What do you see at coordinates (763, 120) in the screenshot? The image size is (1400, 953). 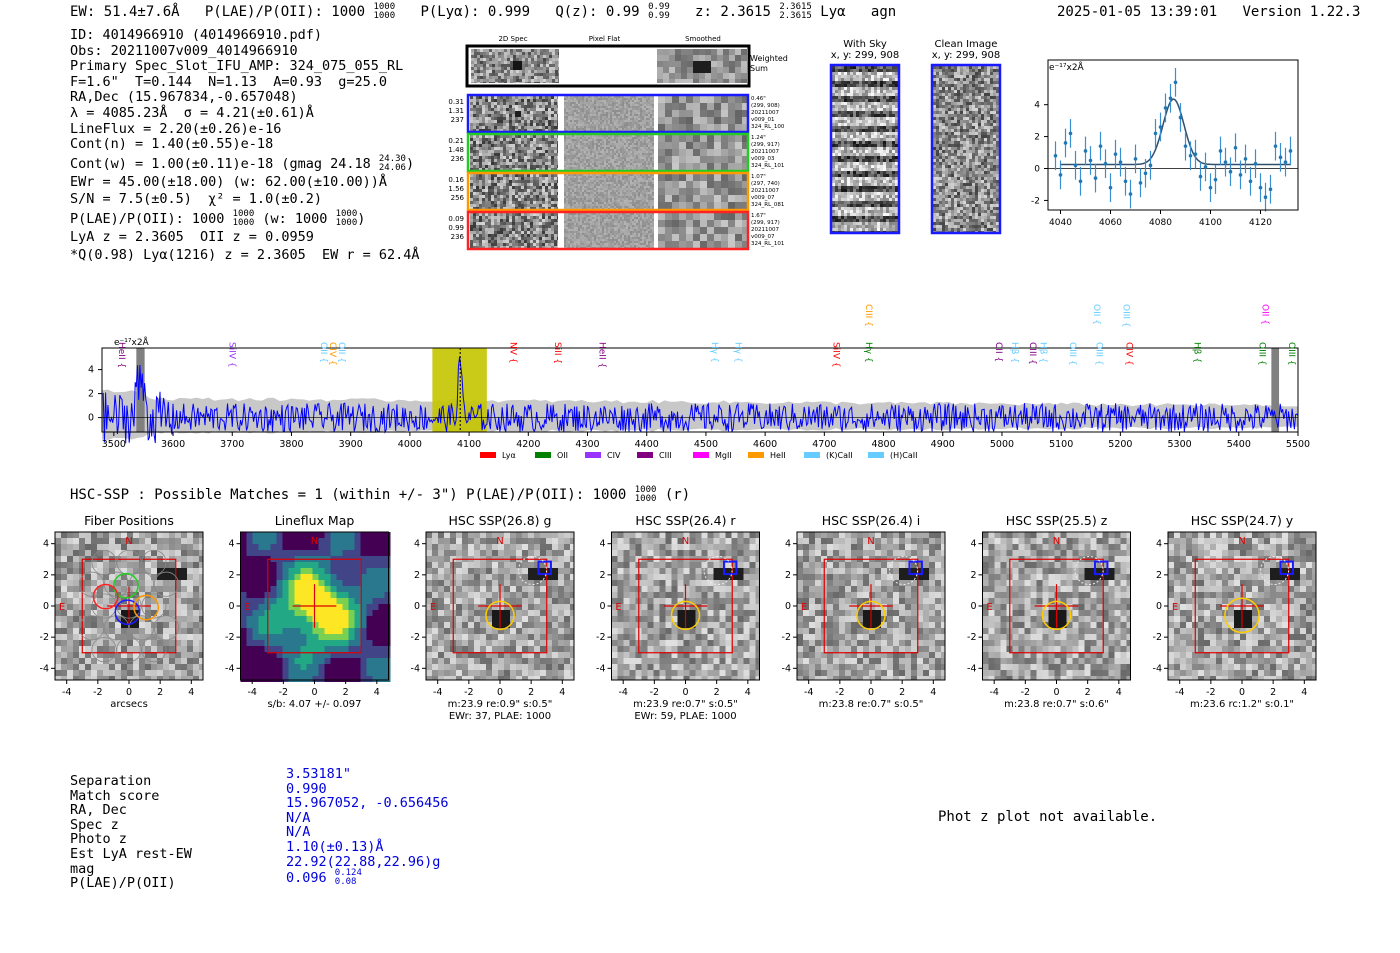 I see `spec2d-row-meta: v009_01` at bounding box center [763, 120].